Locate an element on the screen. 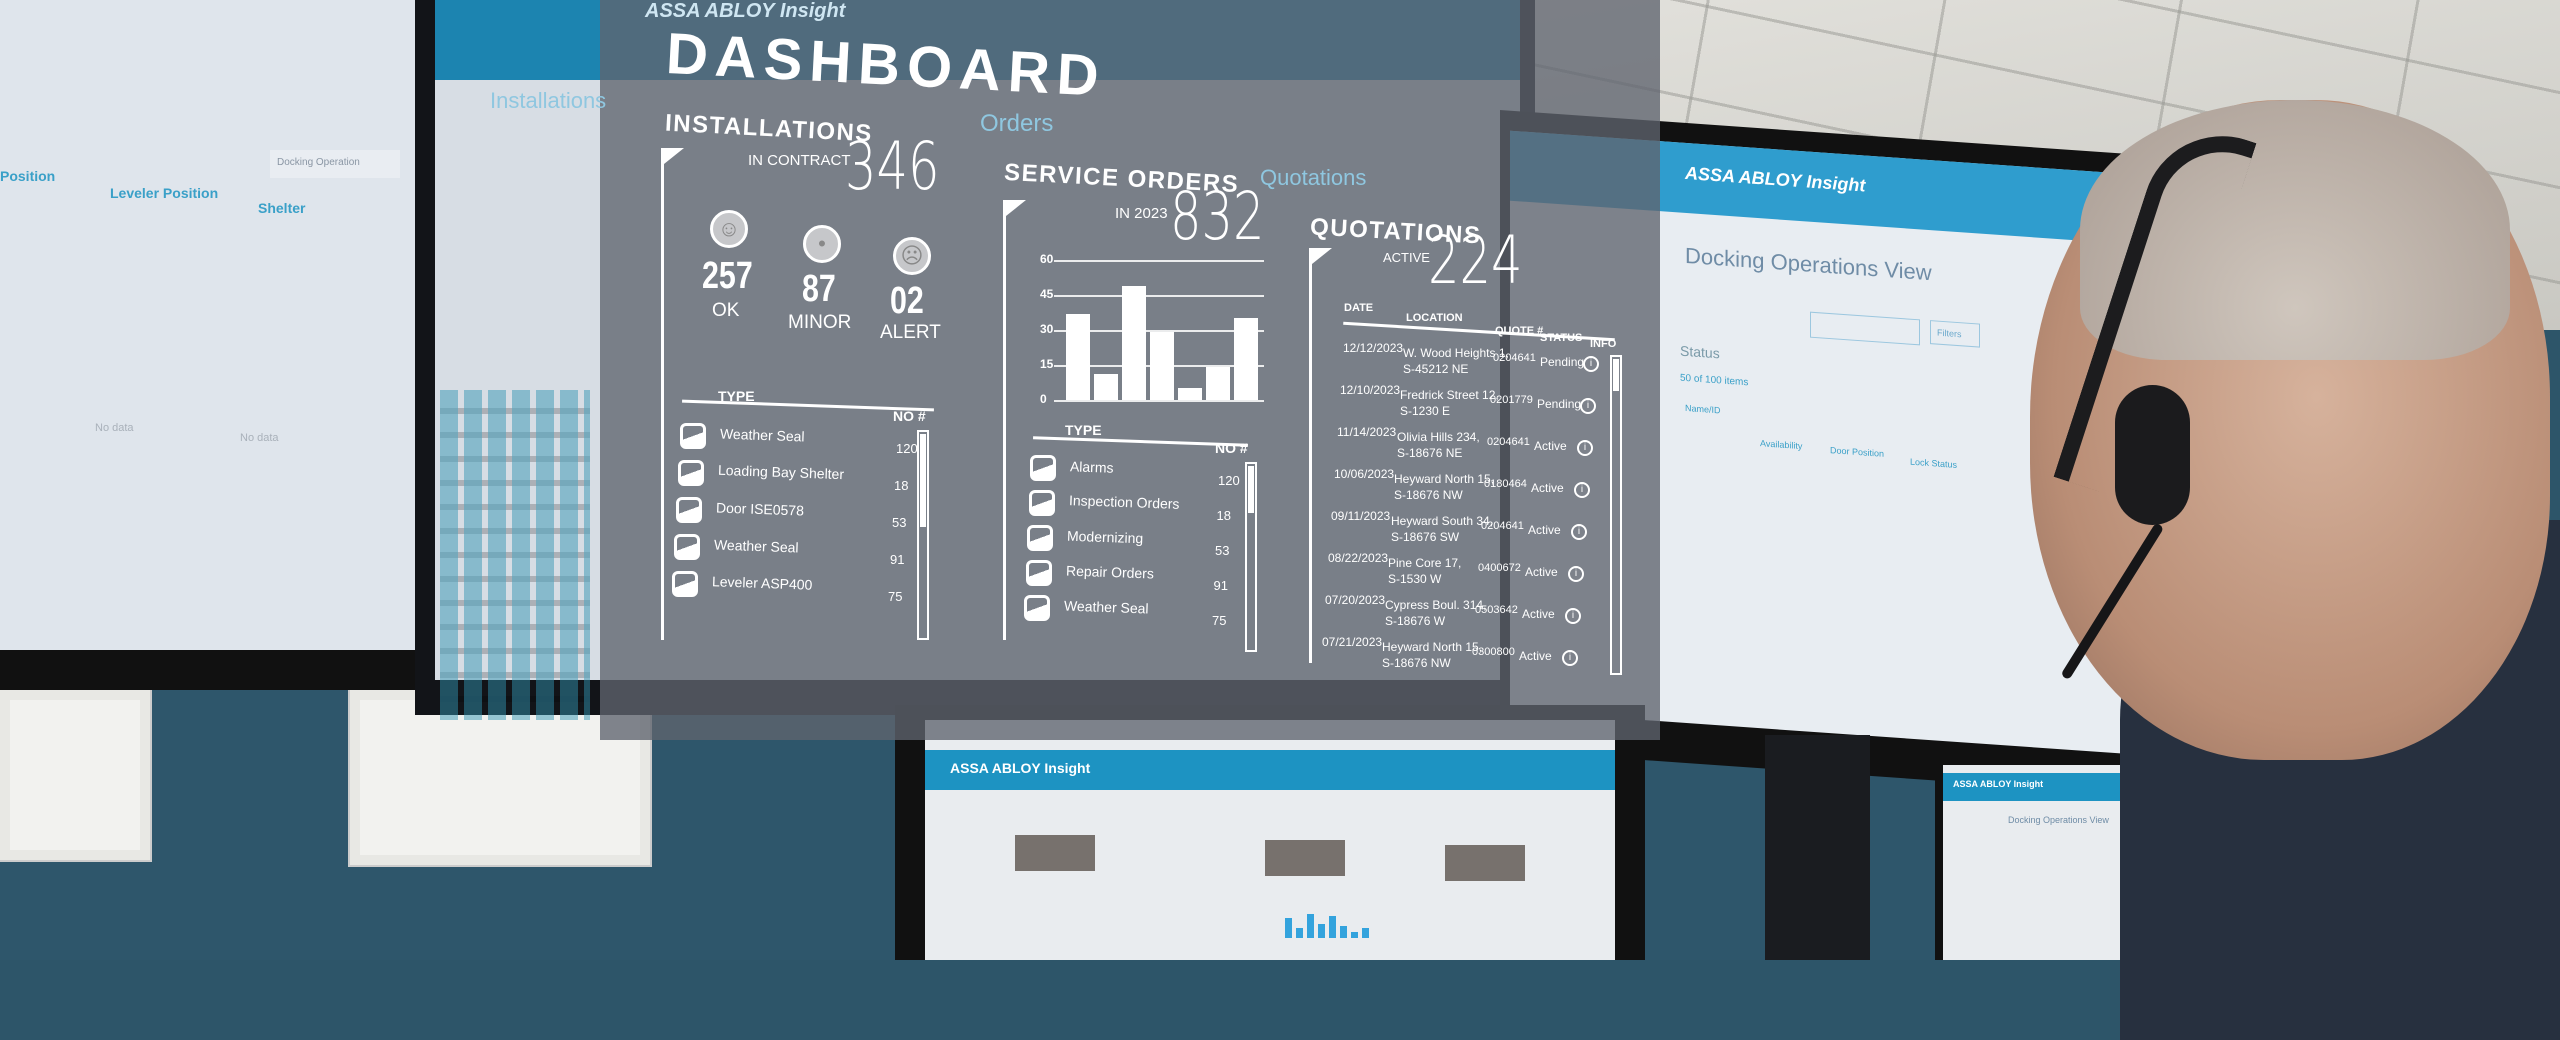 The height and width of the screenshot is (1040, 2560). quote-date: 12/12/2023 is located at coordinates (1373, 348).